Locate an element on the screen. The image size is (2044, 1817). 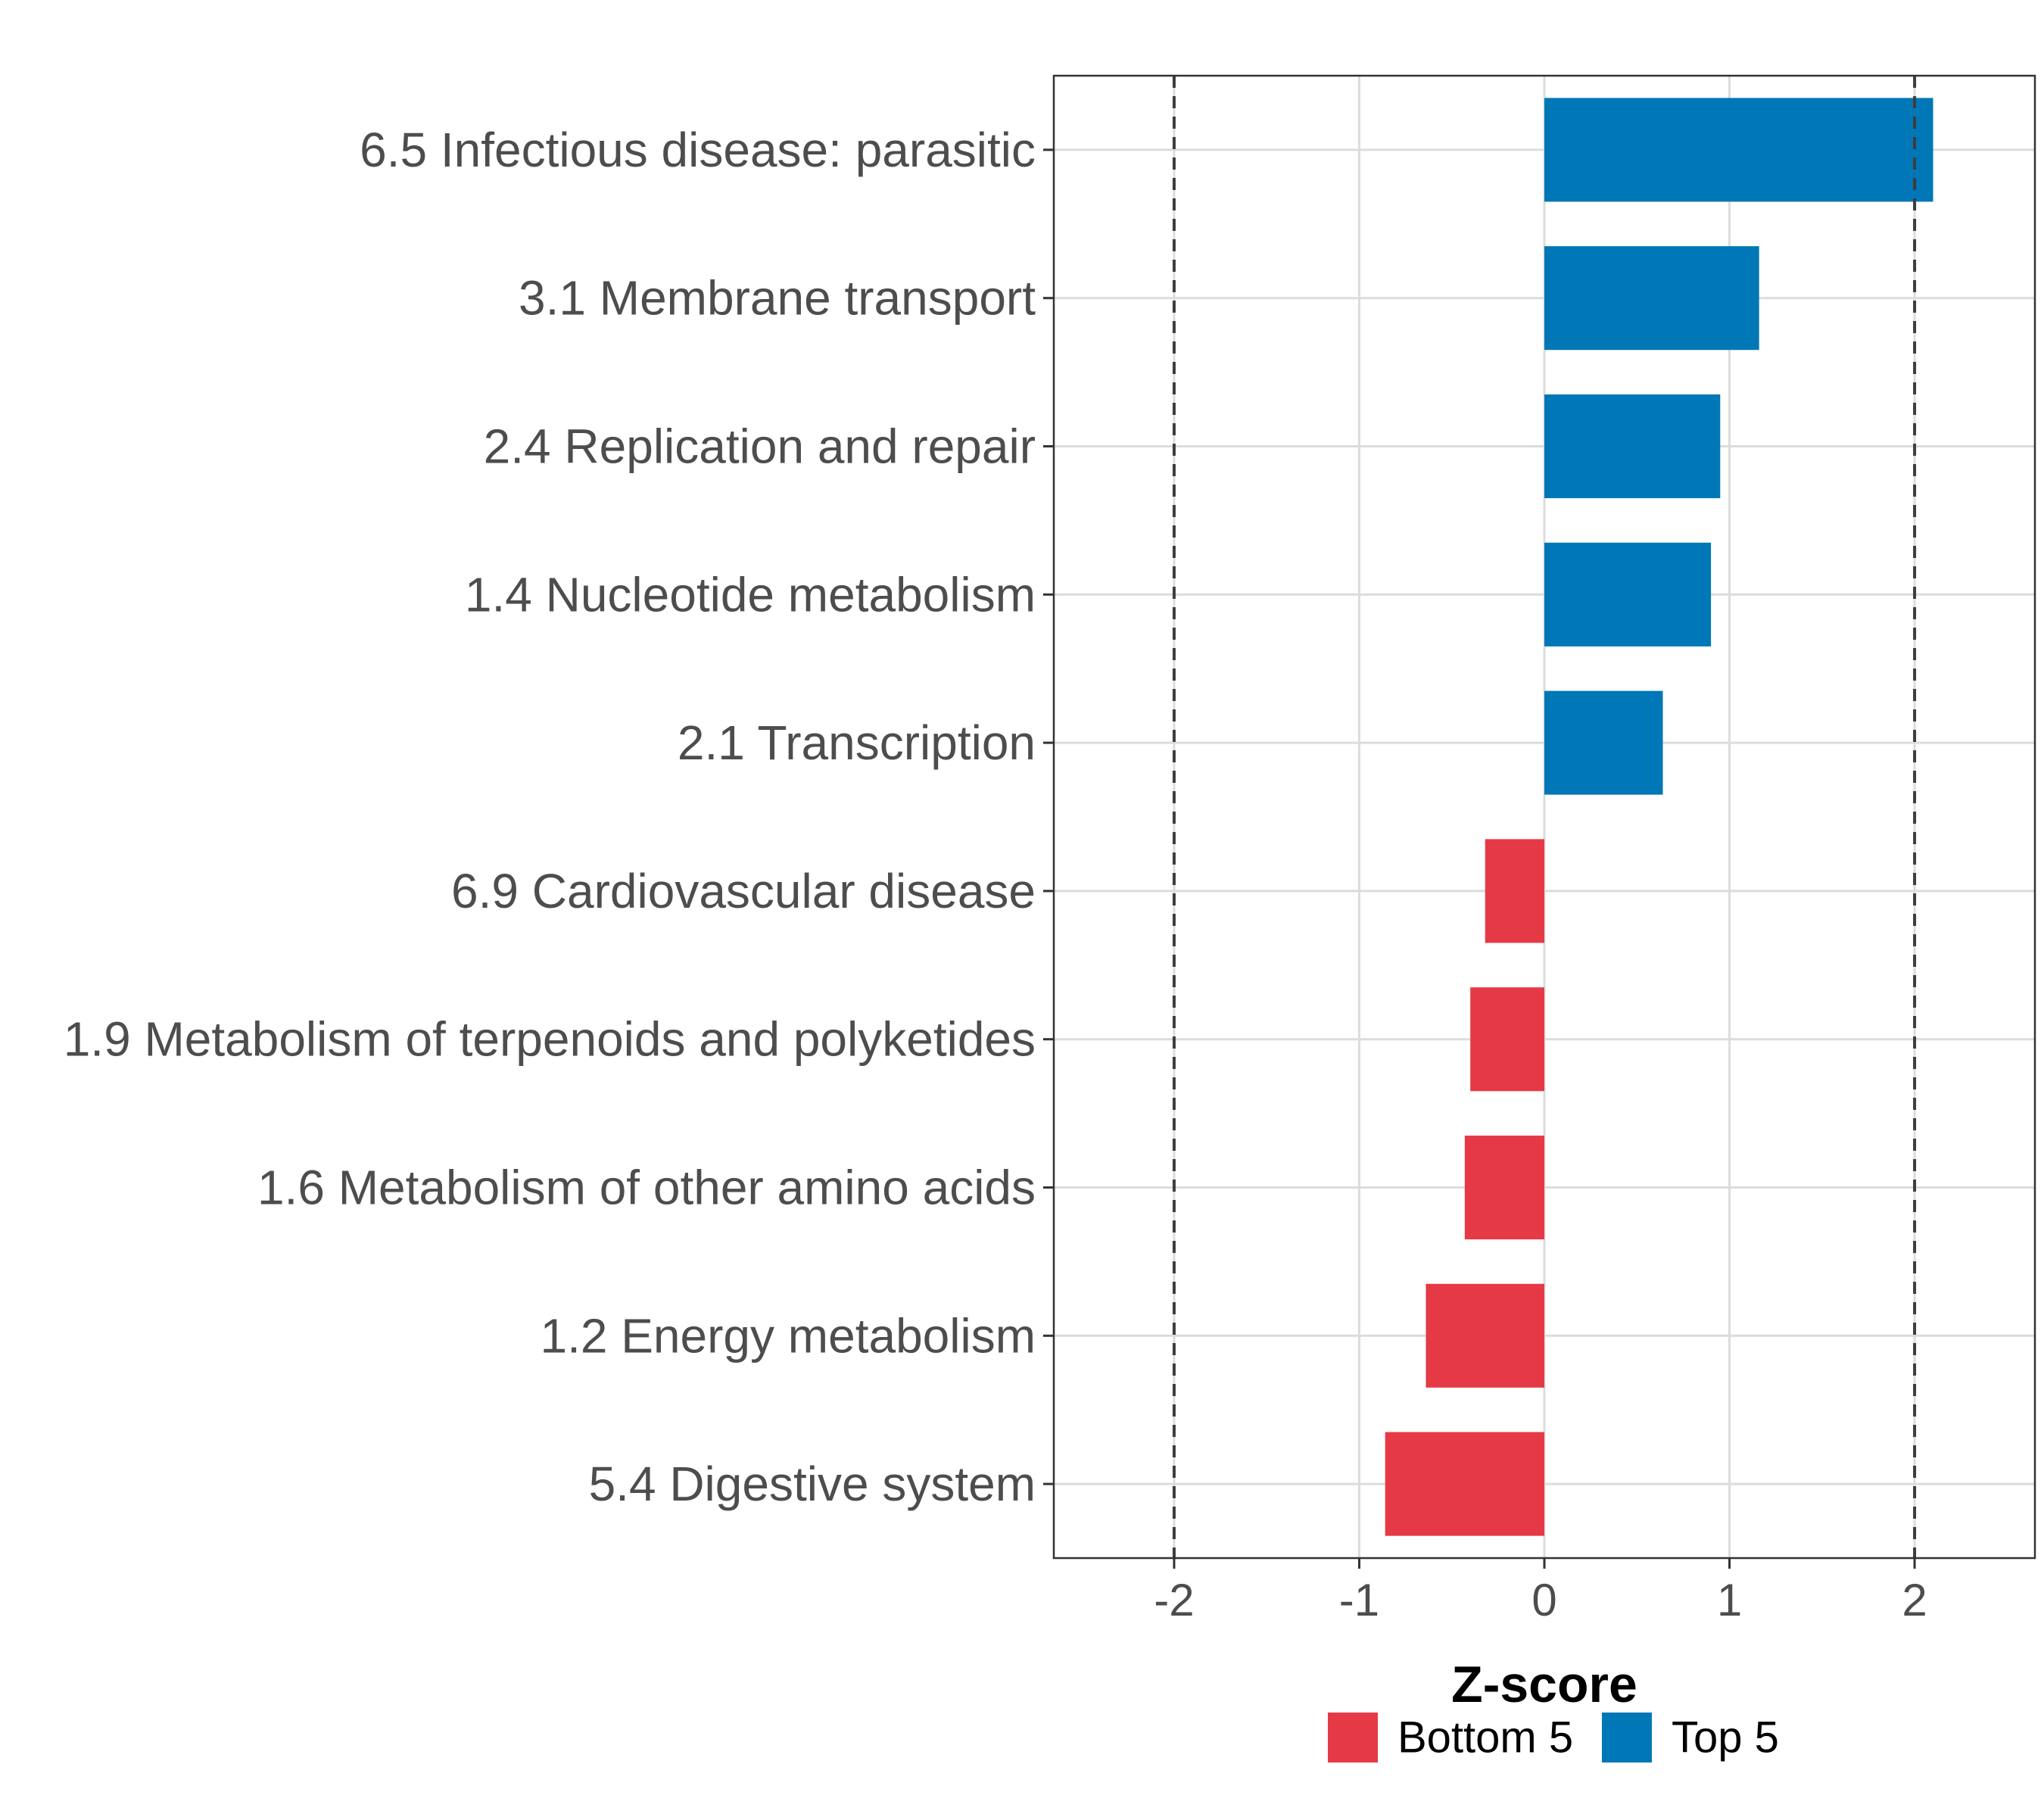
legend: Bottom 5 Top 5 is located at coordinates (1553, 1737).